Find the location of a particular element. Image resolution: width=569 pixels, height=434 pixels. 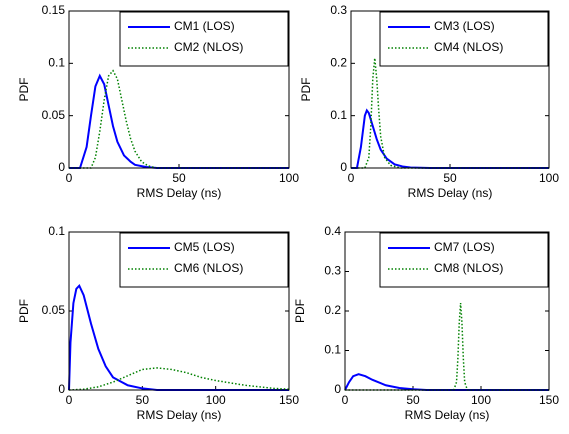

y-tick-label: 0.15 is located at coordinates (54, 10).